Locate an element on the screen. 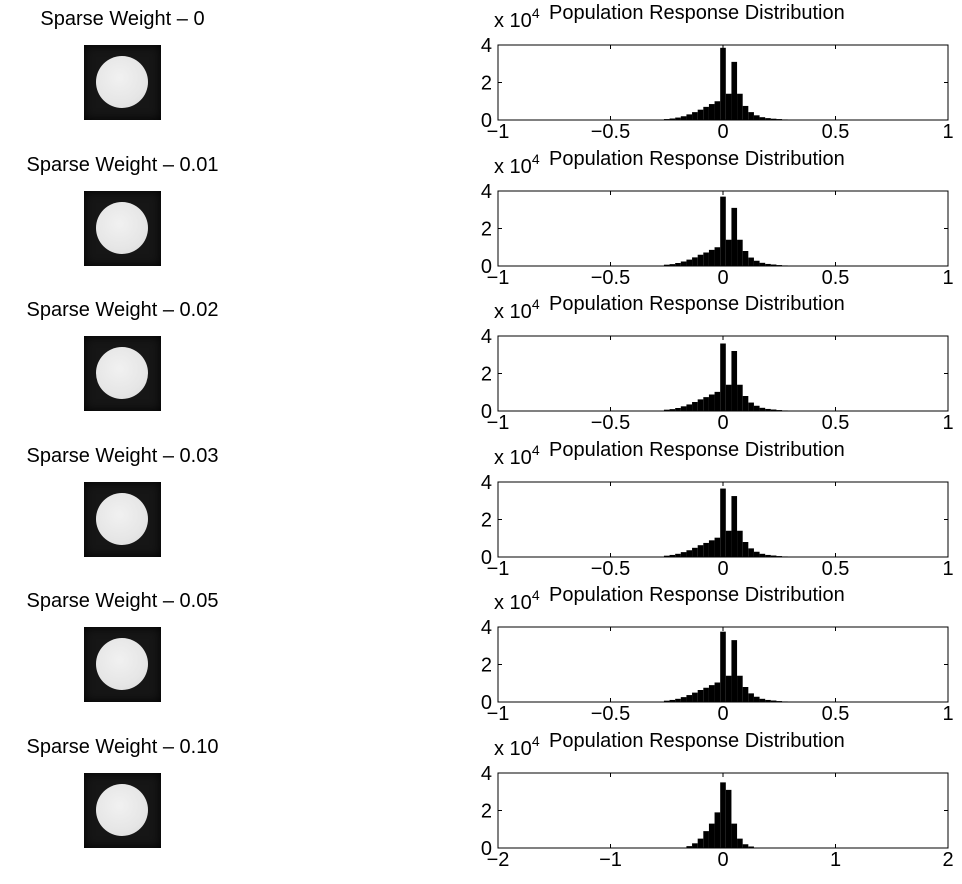 The height and width of the screenshot is (884, 962). x-tick-label: 2 is located at coordinates (947, 860).